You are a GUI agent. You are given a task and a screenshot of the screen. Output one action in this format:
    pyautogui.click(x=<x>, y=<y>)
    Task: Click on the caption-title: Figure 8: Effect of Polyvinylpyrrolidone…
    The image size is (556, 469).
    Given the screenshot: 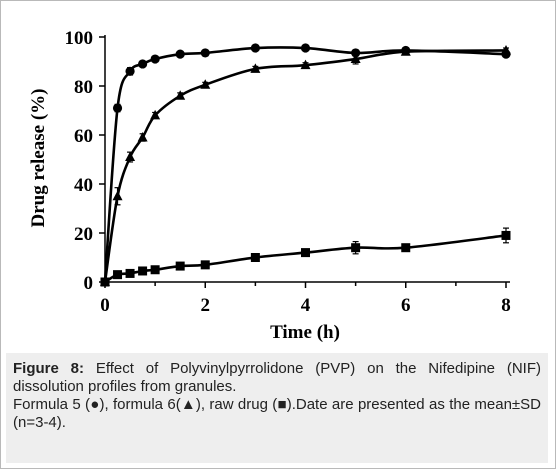 What is the action you would take?
    pyautogui.click(x=277, y=378)
    